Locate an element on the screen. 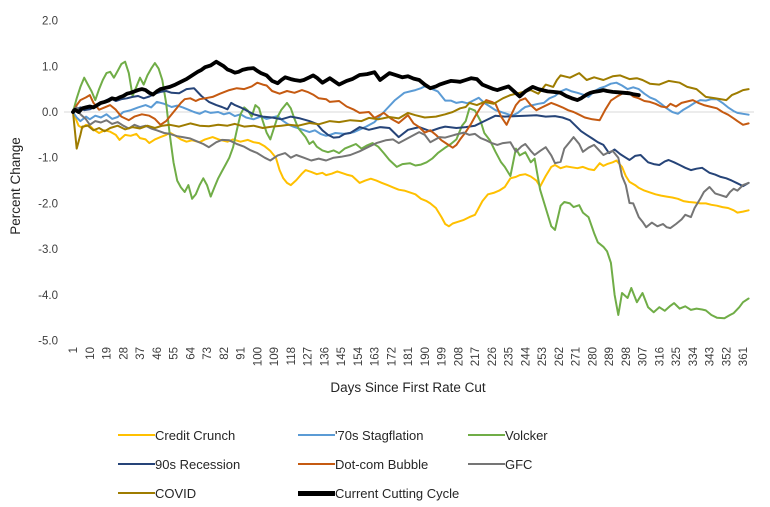  legend-swatch-volcker is located at coordinates (486, 435).